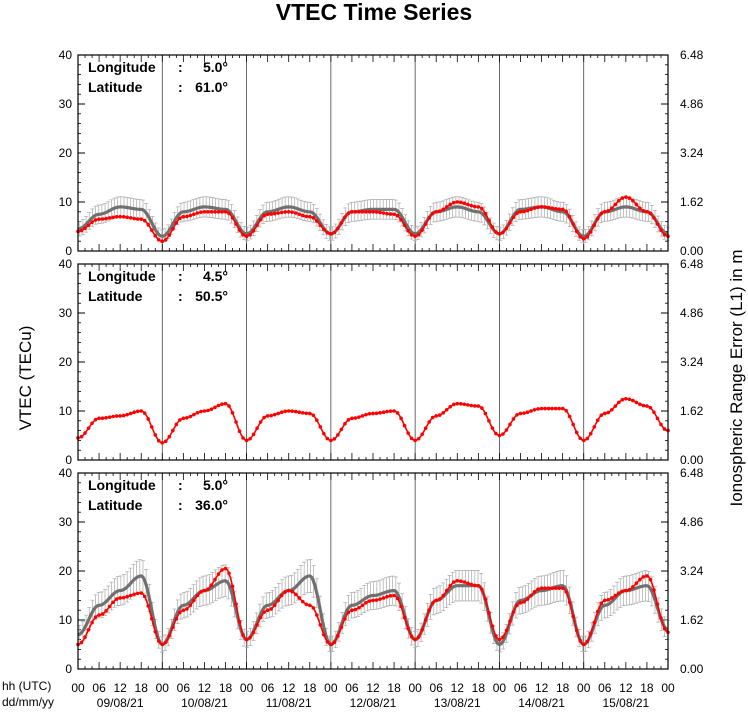 The height and width of the screenshot is (716, 748). What do you see at coordinates (373, 420) in the screenshot?
I see `measured-series-line` at bounding box center [373, 420].